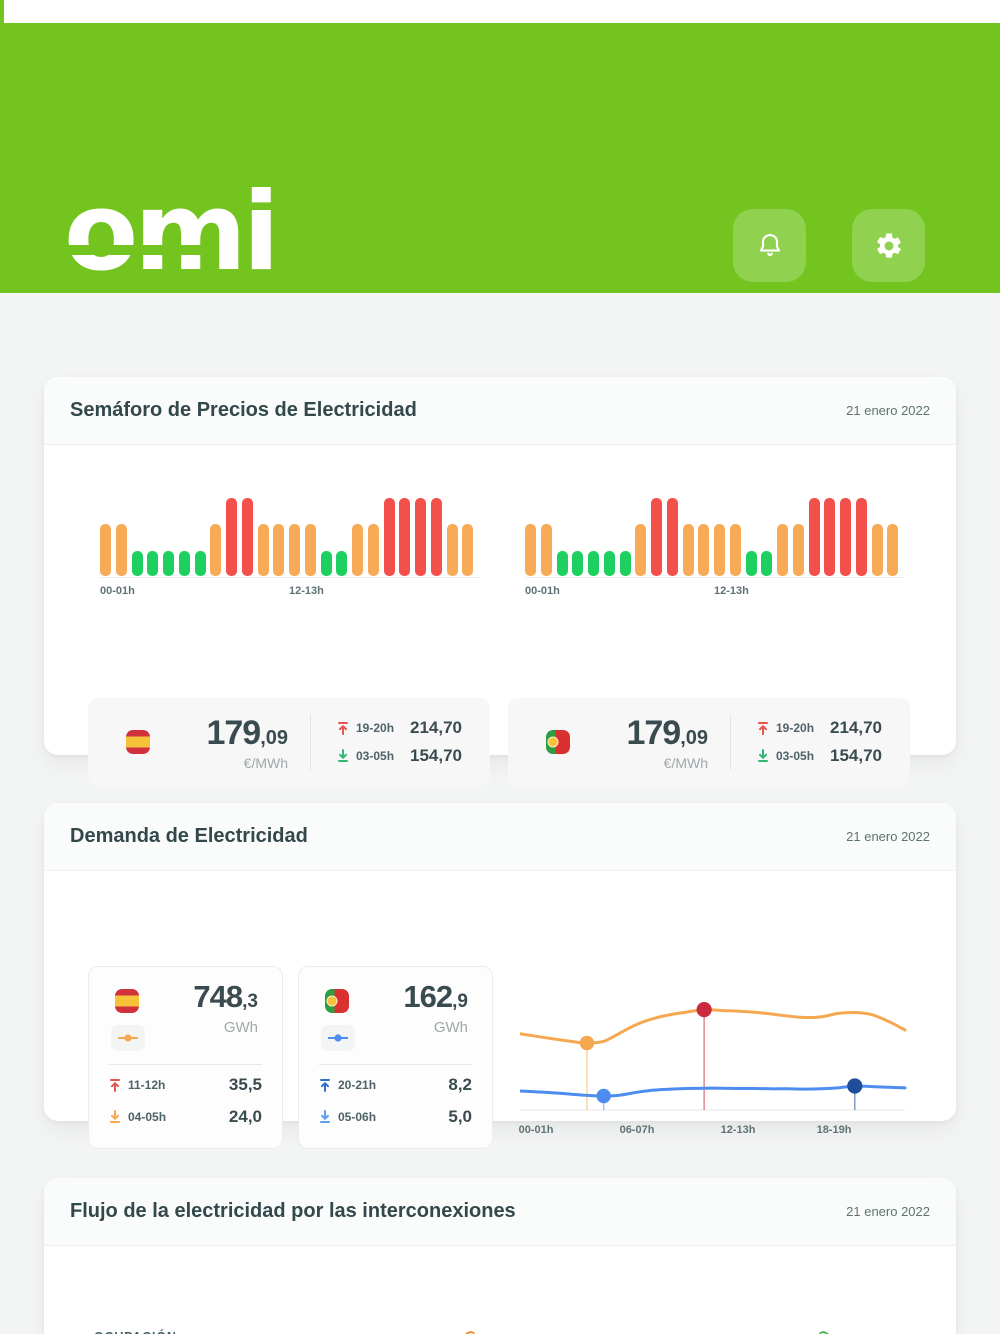  Describe the element at coordinates (338, 1038) in the screenshot. I see `line-marker-icon` at that location.